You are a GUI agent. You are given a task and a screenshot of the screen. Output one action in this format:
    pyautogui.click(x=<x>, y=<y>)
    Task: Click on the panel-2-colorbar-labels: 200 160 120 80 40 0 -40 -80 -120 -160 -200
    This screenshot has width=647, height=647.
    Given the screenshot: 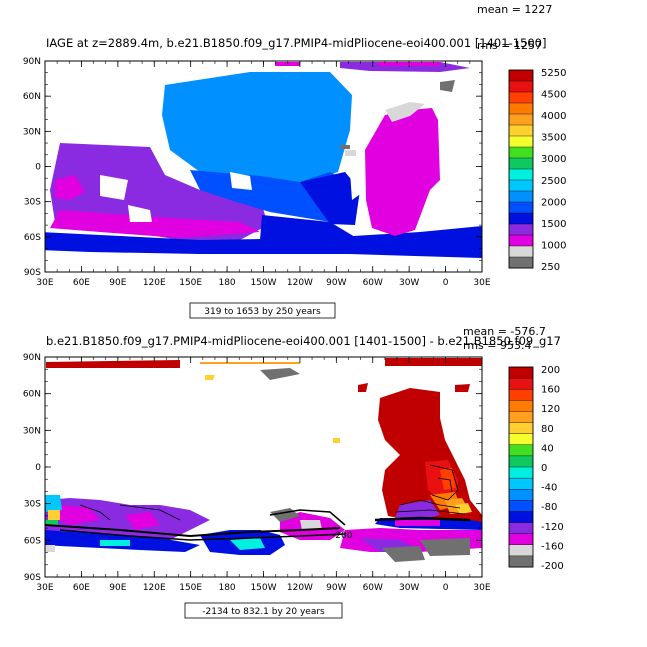 What is the action you would take?
    pyautogui.click(x=552, y=468)
    